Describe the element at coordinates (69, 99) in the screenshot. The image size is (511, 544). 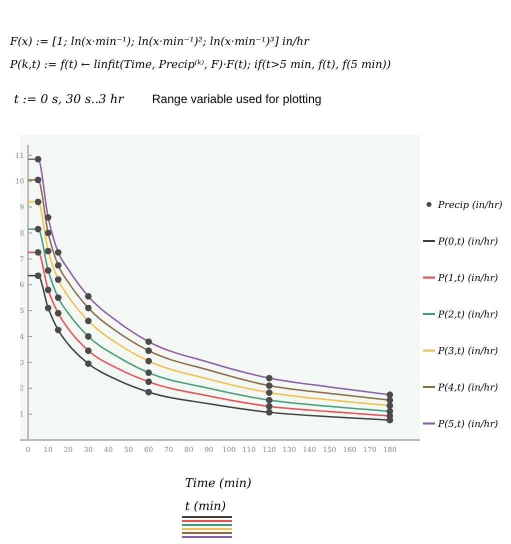
I see `text: t := 0 s, 30 s..3 hr` at that location.